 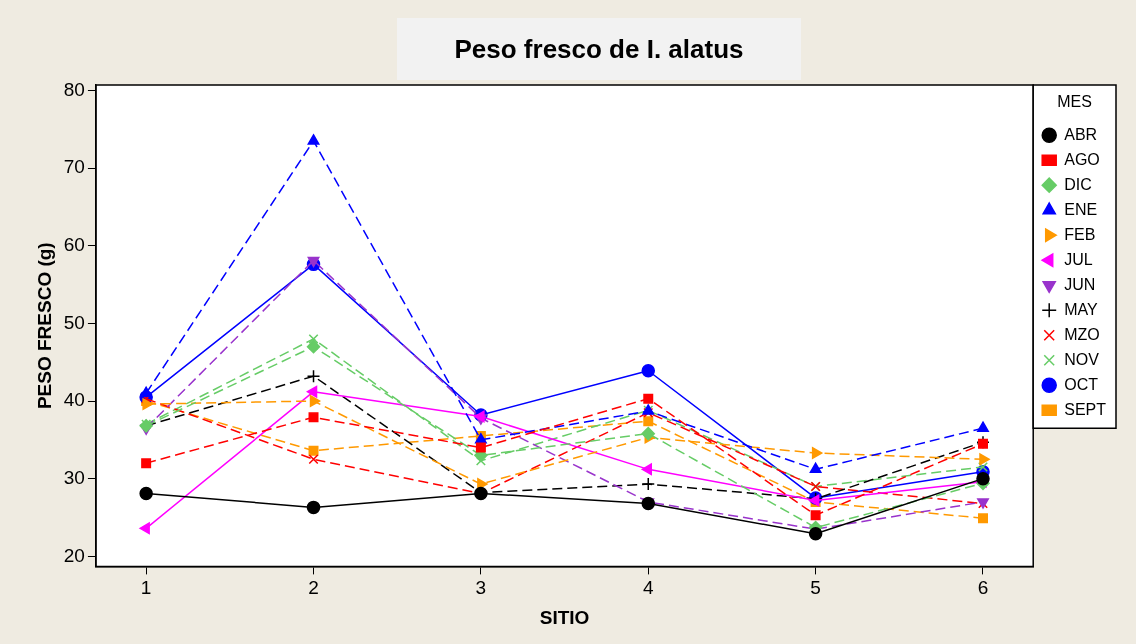 I want to click on x-tick-label: 1, so click(x=146, y=588).